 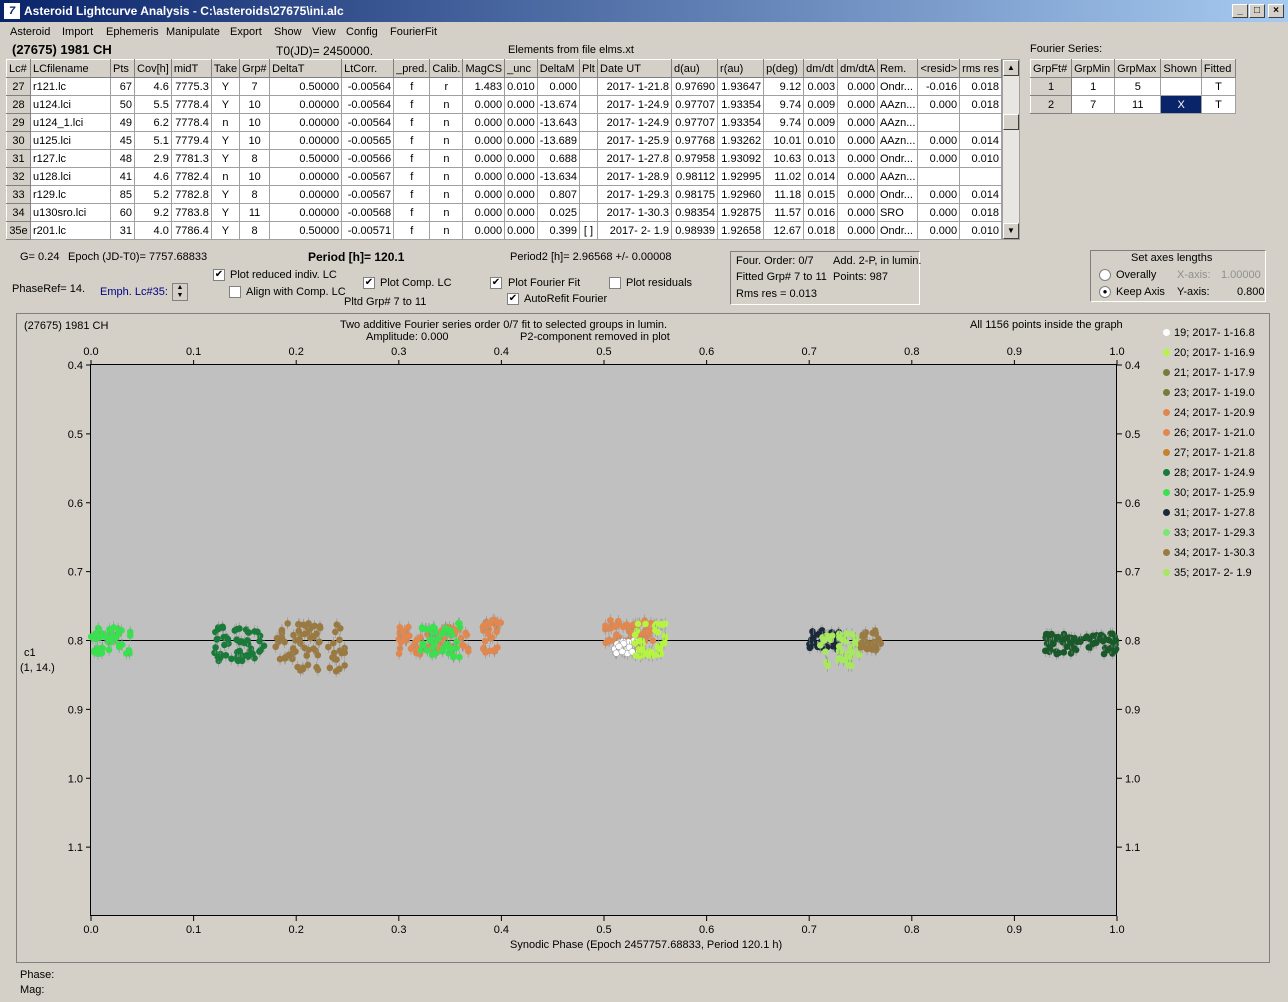 I want to click on table-cell: 60, so click(x=123, y=212).